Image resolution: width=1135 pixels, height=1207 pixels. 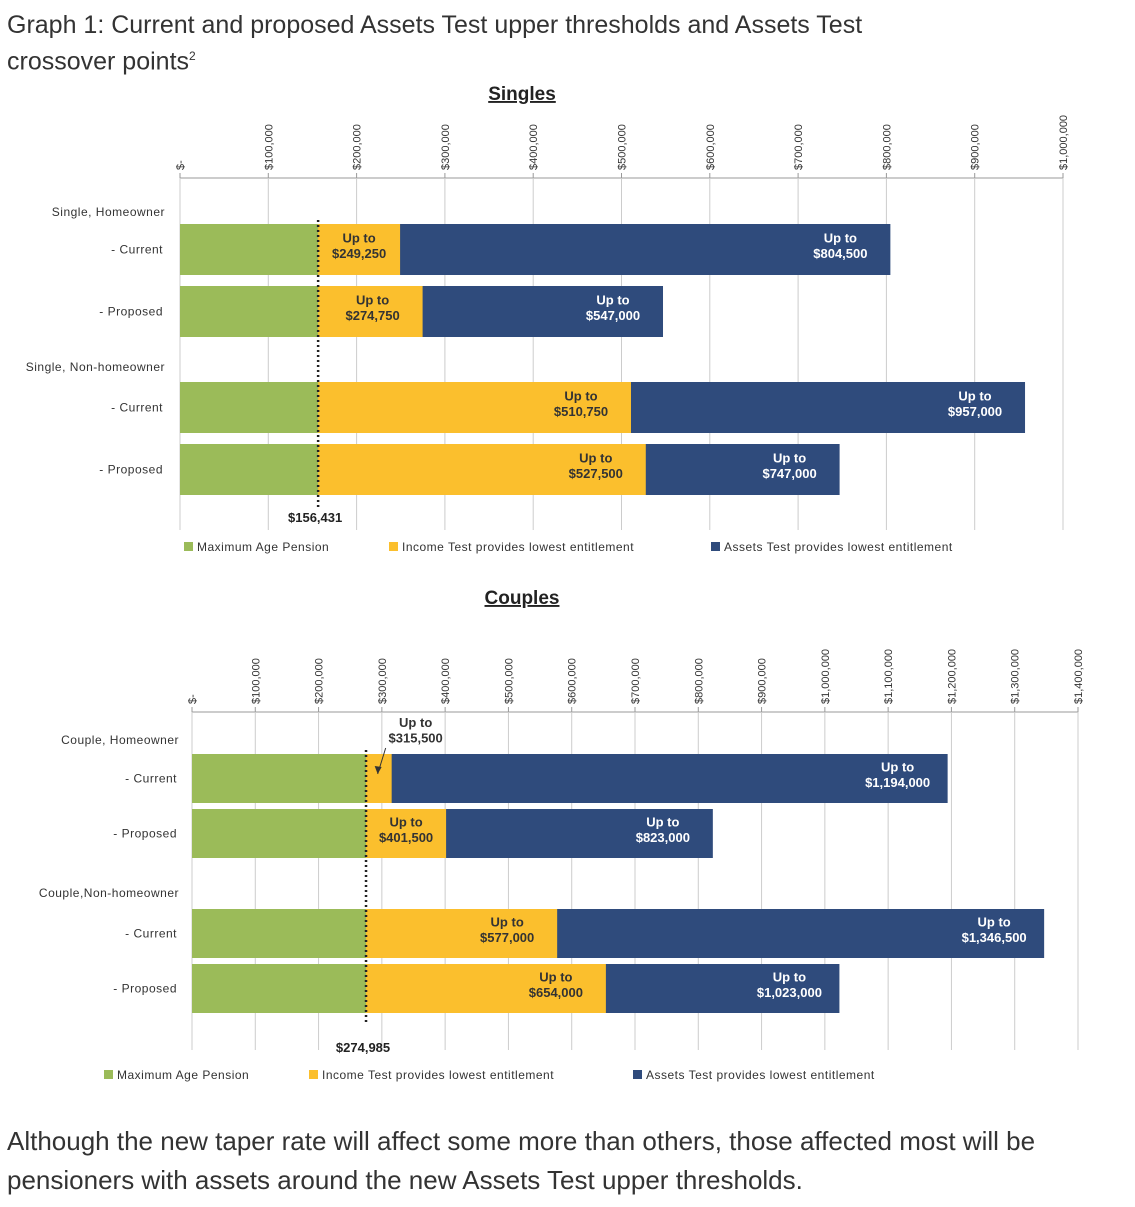 What do you see at coordinates (108, 212) in the screenshot?
I see `group-label: Single, Homeowner` at bounding box center [108, 212].